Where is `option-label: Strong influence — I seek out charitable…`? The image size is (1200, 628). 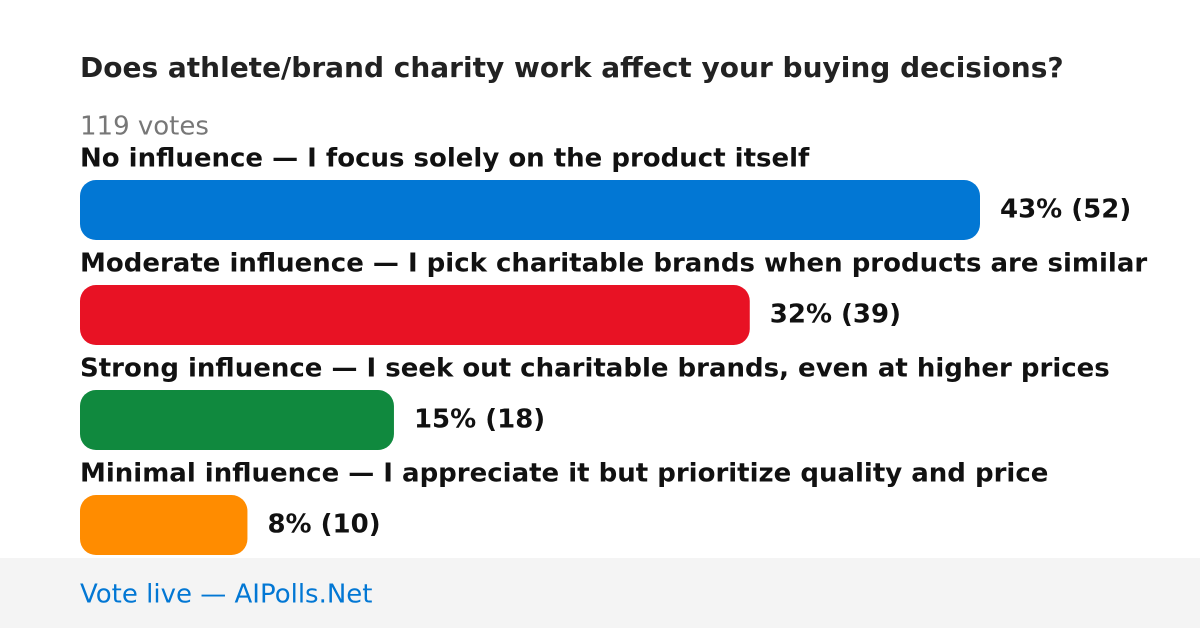
option-label: Strong influence — I seek out charitable… is located at coordinates (595, 369).